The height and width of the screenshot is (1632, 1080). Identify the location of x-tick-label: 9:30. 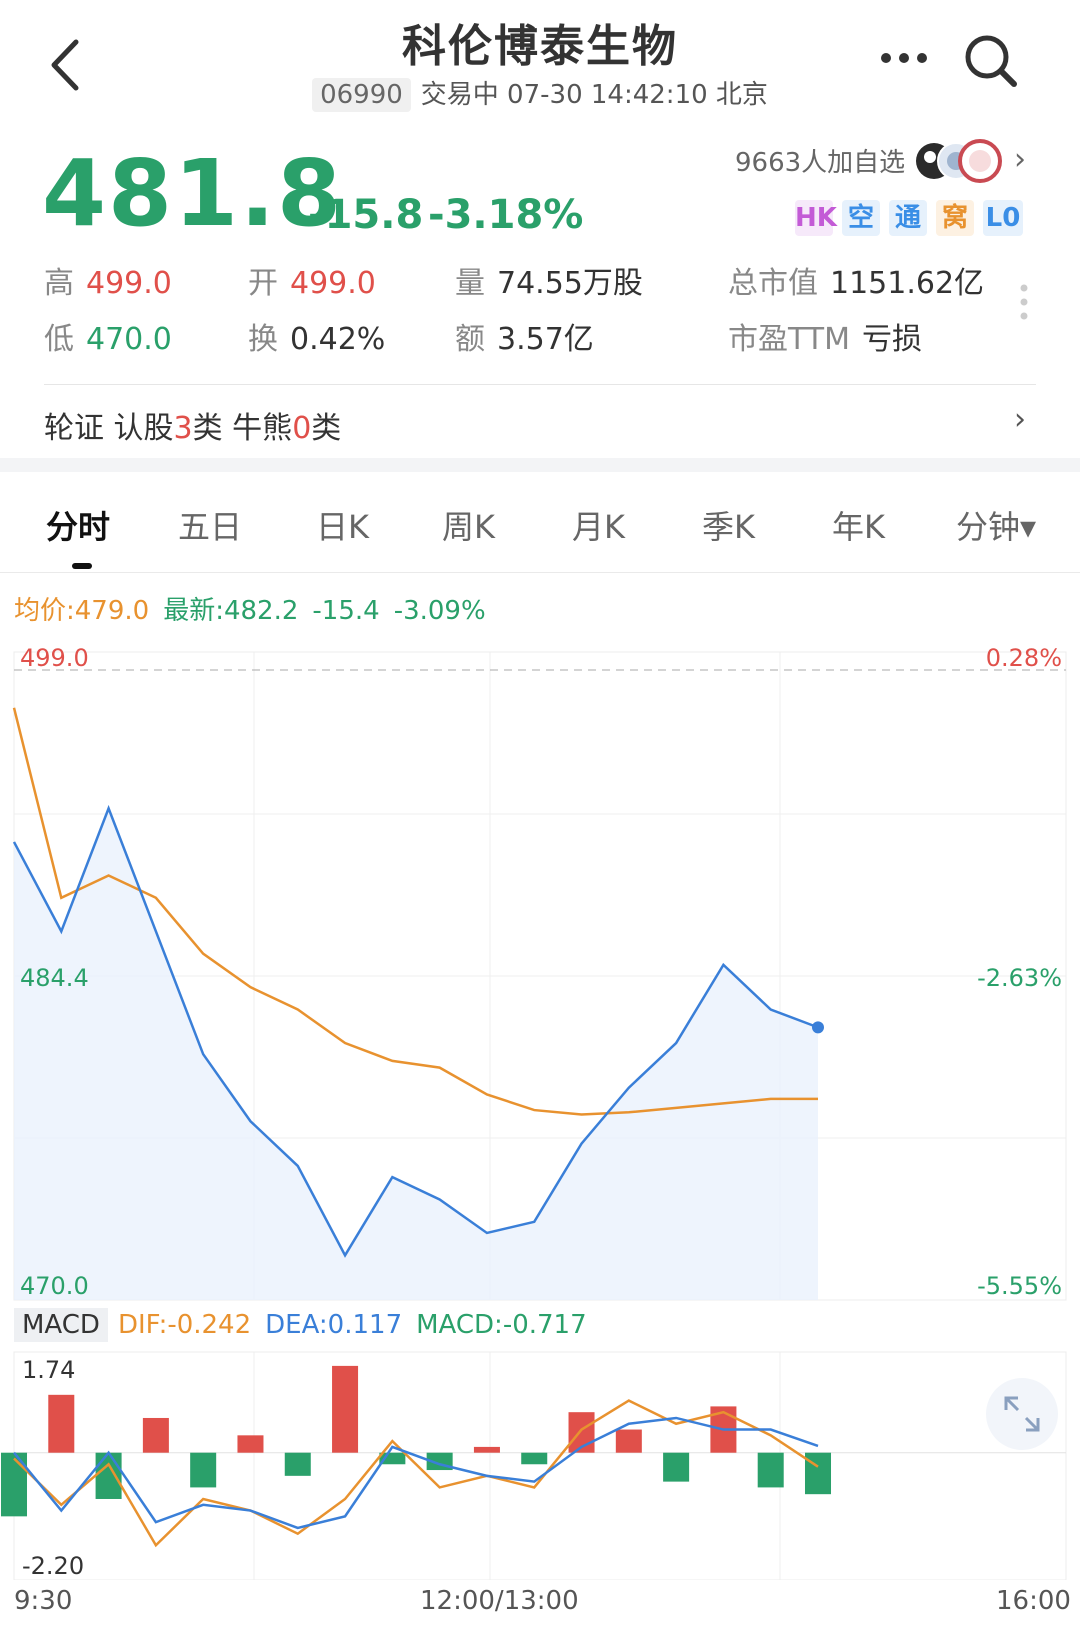
(43, 1601).